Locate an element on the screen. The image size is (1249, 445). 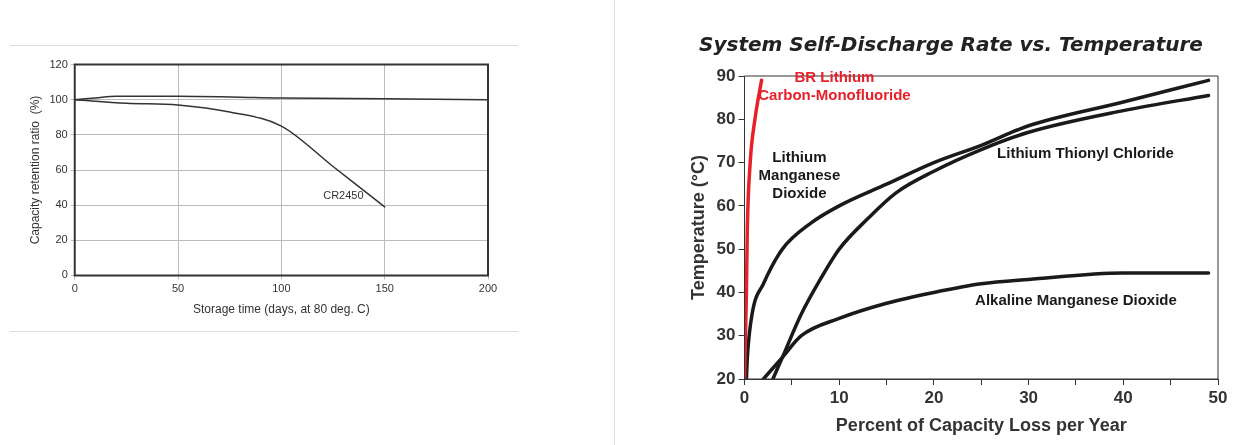
y-axis-title: Temperature (°C) is located at coordinates (697, 227).